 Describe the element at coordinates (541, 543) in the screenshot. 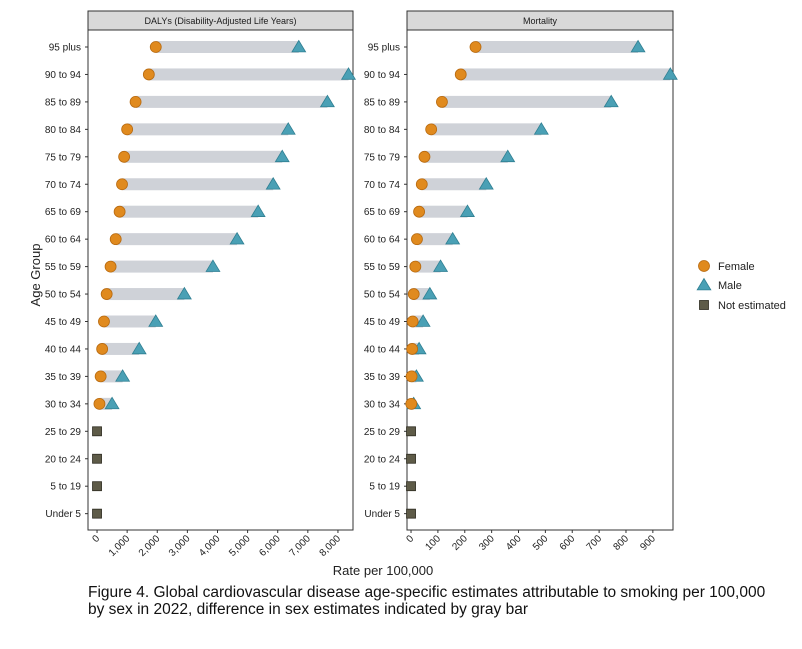

I see `x-tick-label: 500` at that location.